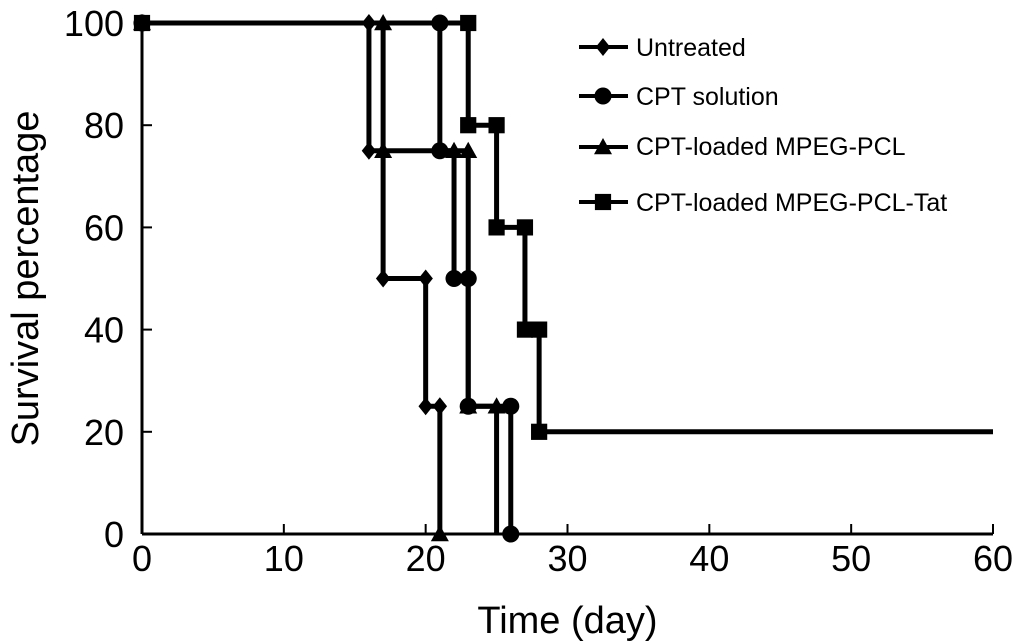 The width and height of the screenshot is (1024, 643). I want to click on x-axis-title: Time (day), so click(567, 621).